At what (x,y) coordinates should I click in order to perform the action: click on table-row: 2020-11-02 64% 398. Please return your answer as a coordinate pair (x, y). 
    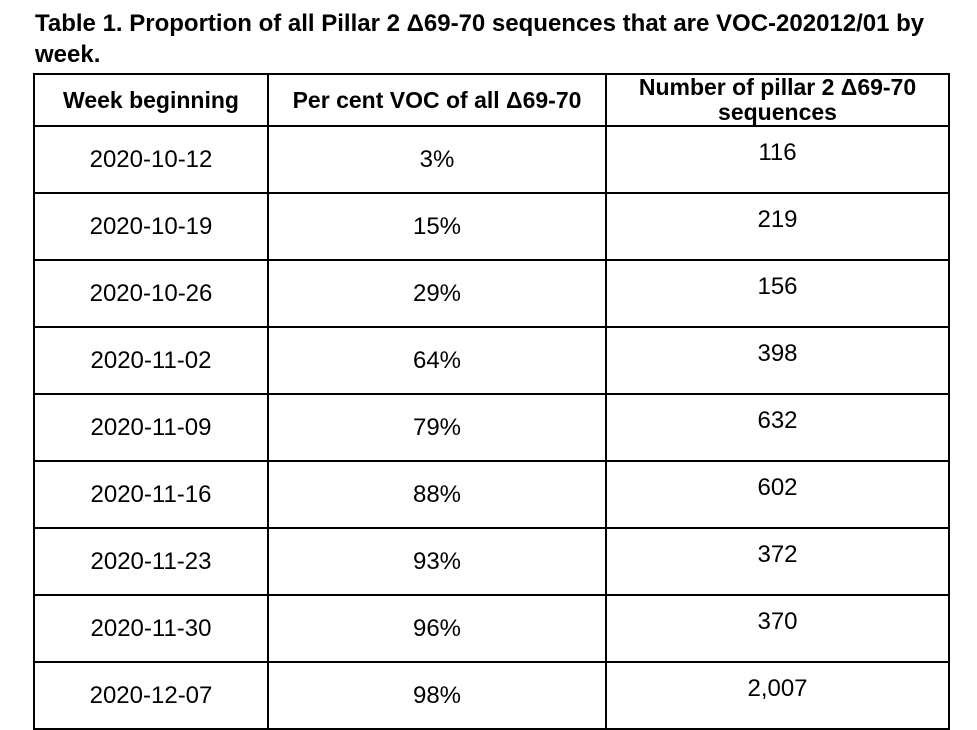
    Looking at the image, I should click on (491, 360).